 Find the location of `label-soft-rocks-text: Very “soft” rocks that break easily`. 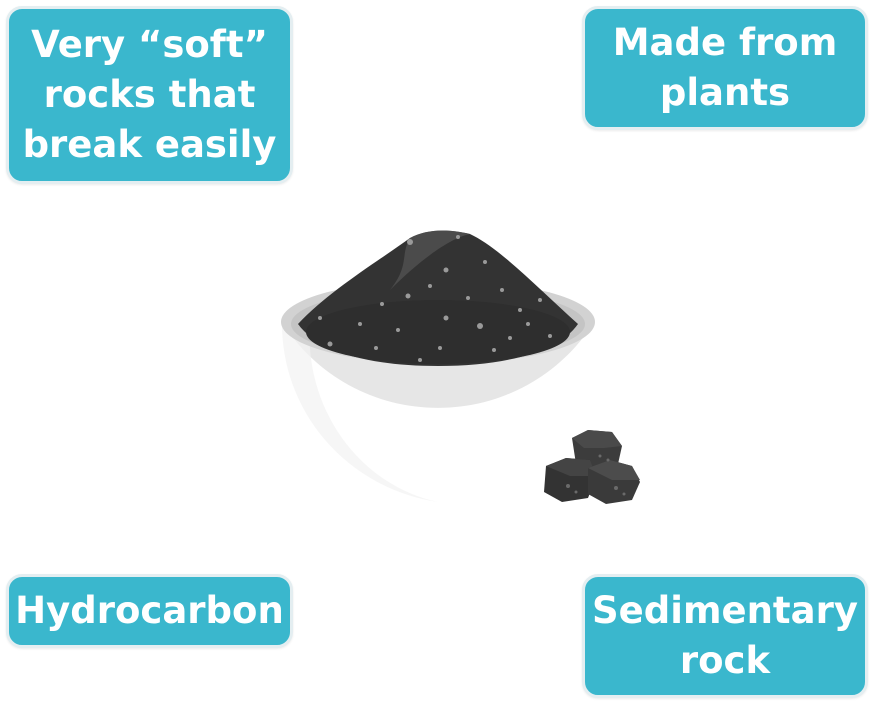

label-soft-rocks-text: Very “soft” rocks that break easily is located at coordinates (149, 94).